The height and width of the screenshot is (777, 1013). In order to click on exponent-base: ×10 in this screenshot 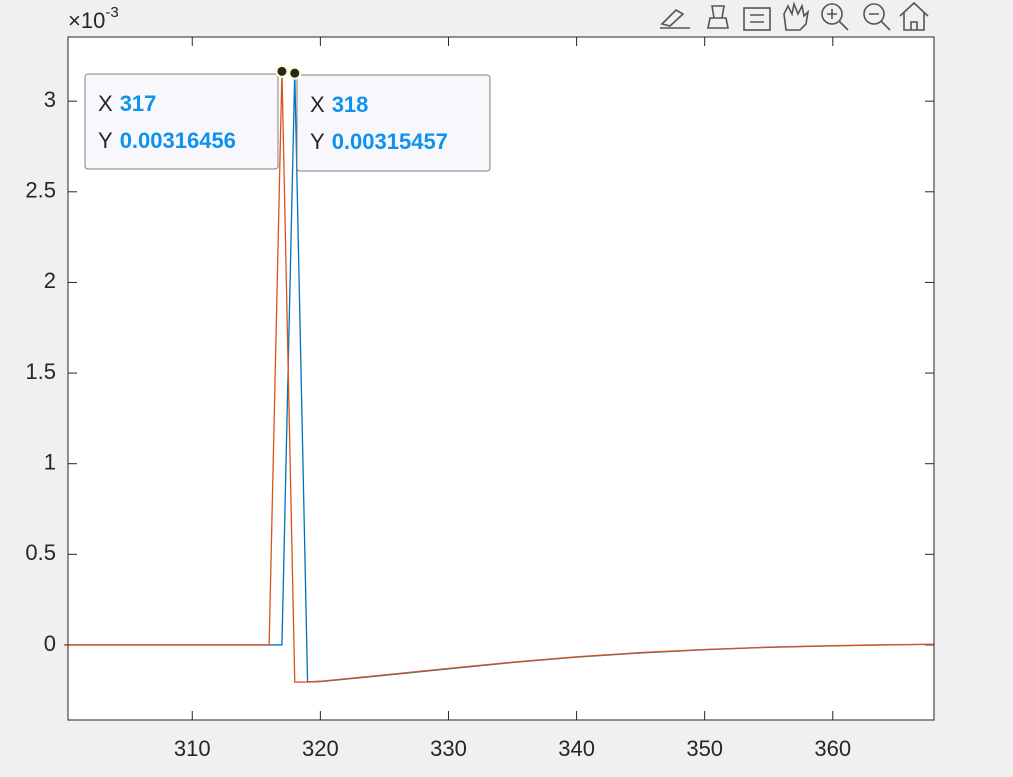, I will do `click(86, 20)`.